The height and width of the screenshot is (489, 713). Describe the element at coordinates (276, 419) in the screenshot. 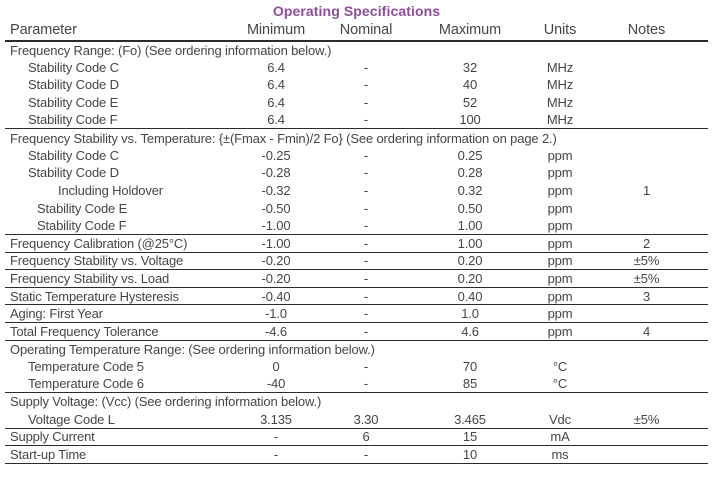

I see `minimum-cell: 3.135` at that location.